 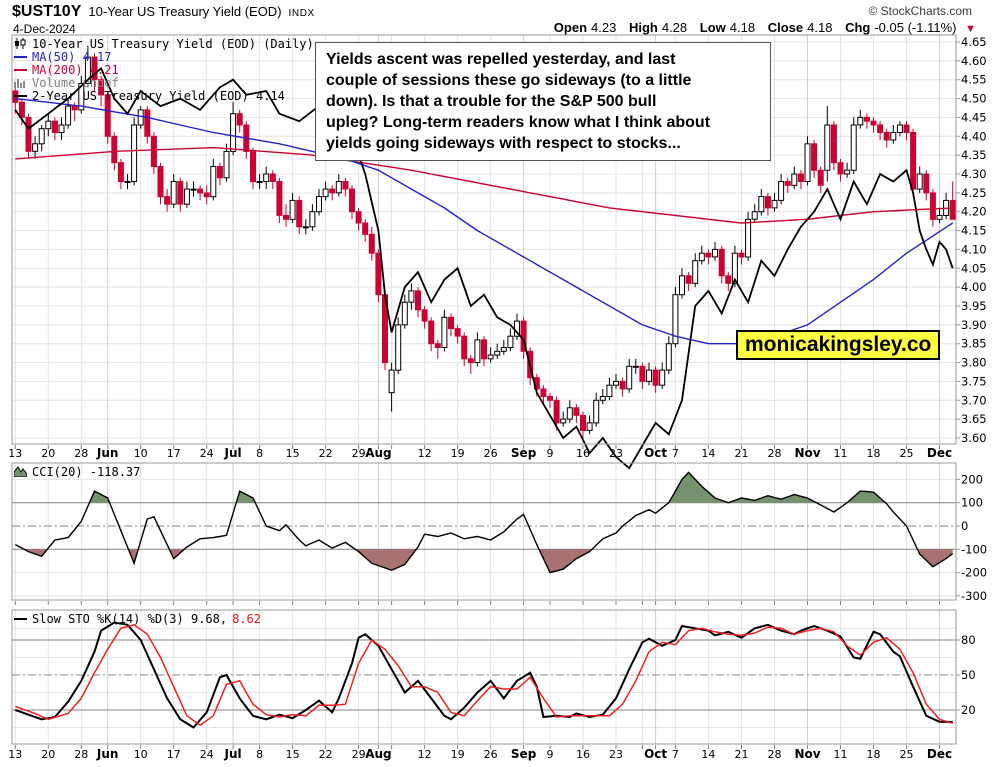 What do you see at coordinates (974, 155) in the screenshot?
I see `svg-text: 4.35` at bounding box center [974, 155].